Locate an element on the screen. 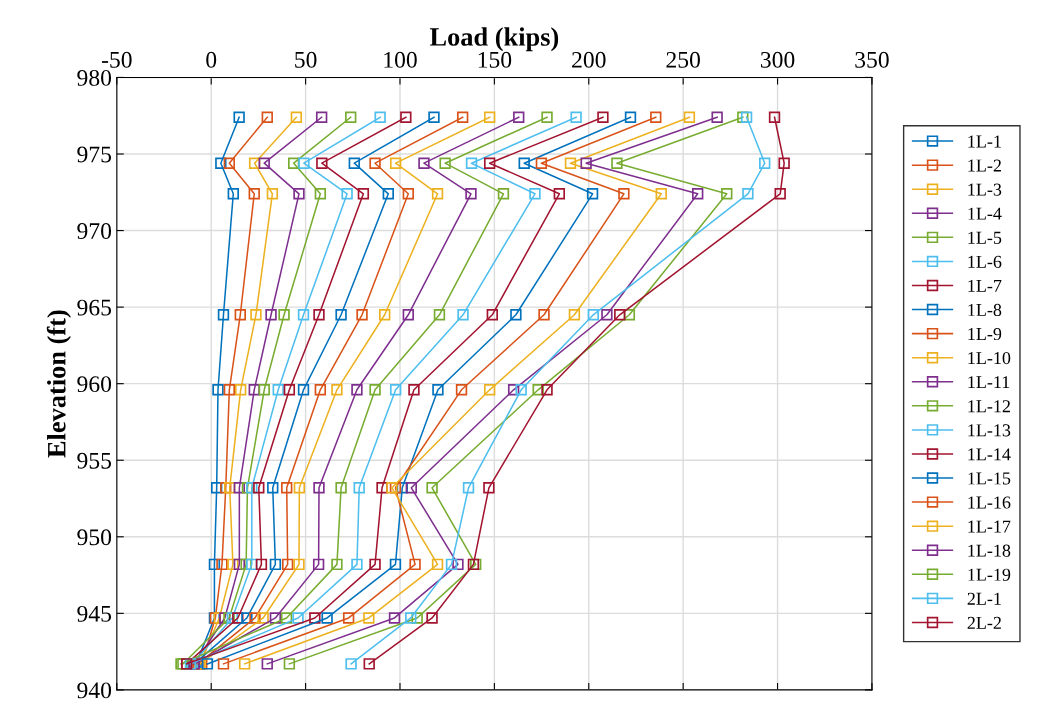 The image size is (1043, 704). legend-label: 1L-7 is located at coordinates (985, 285).